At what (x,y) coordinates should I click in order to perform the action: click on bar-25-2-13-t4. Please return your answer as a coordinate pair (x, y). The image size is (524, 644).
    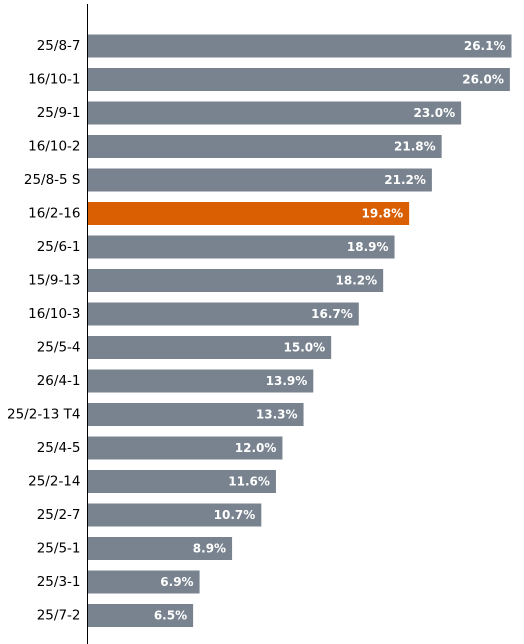
    Looking at the image, I should click on (195, 414).